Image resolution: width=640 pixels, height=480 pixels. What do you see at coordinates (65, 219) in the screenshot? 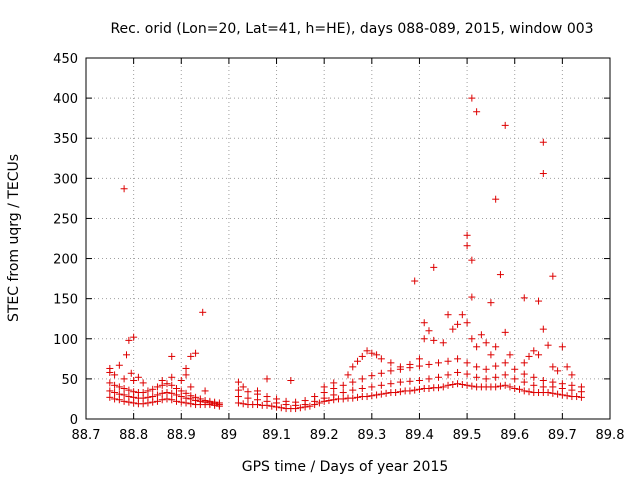
I see `y-tick-label: 250` at bounding box center [65, 219].